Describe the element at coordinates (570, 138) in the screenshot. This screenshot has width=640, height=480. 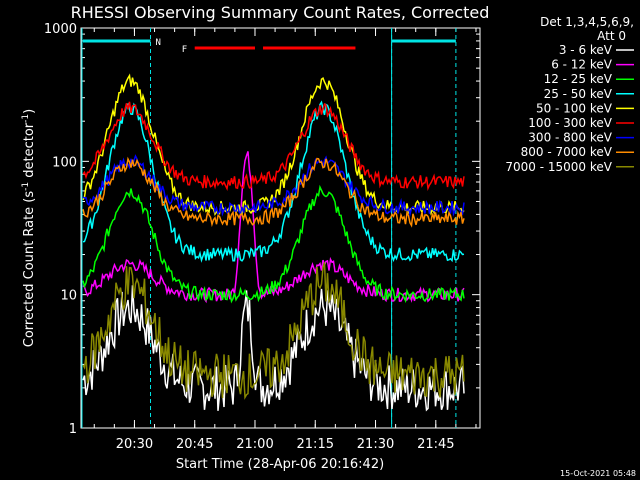
I see `legend-label: 300 - 800 keV` at that location.